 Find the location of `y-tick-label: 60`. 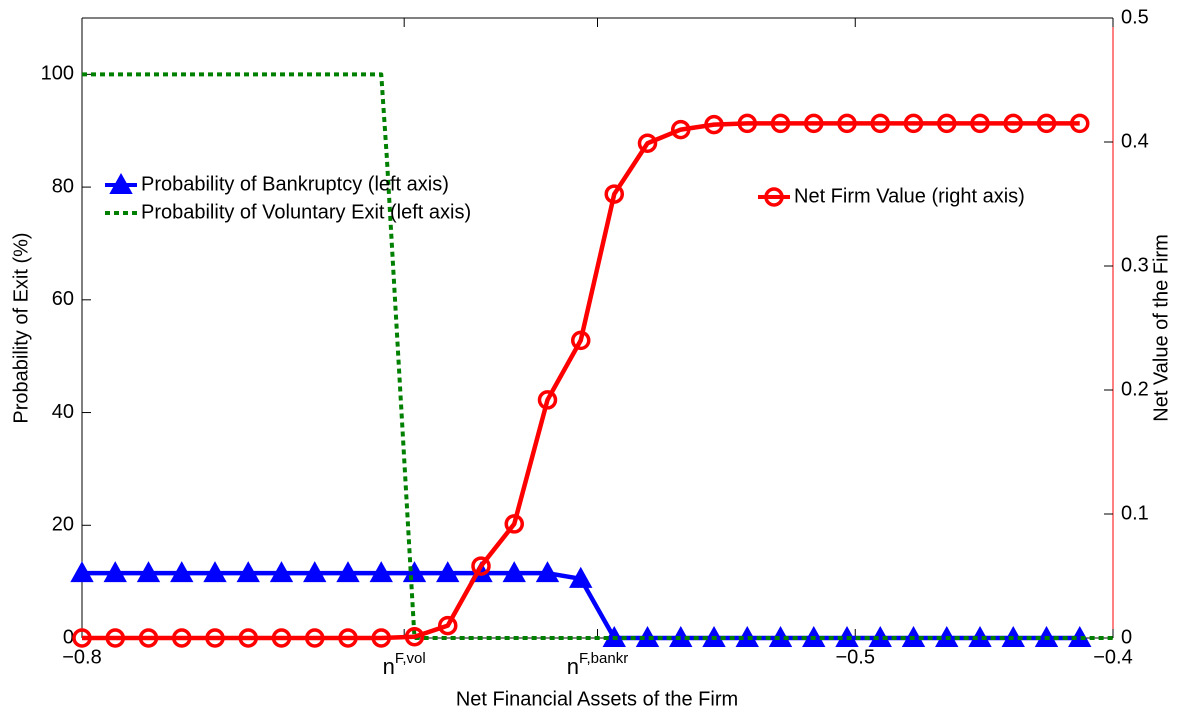

y-tick-label: 60 is located at coordinates (63, 299).